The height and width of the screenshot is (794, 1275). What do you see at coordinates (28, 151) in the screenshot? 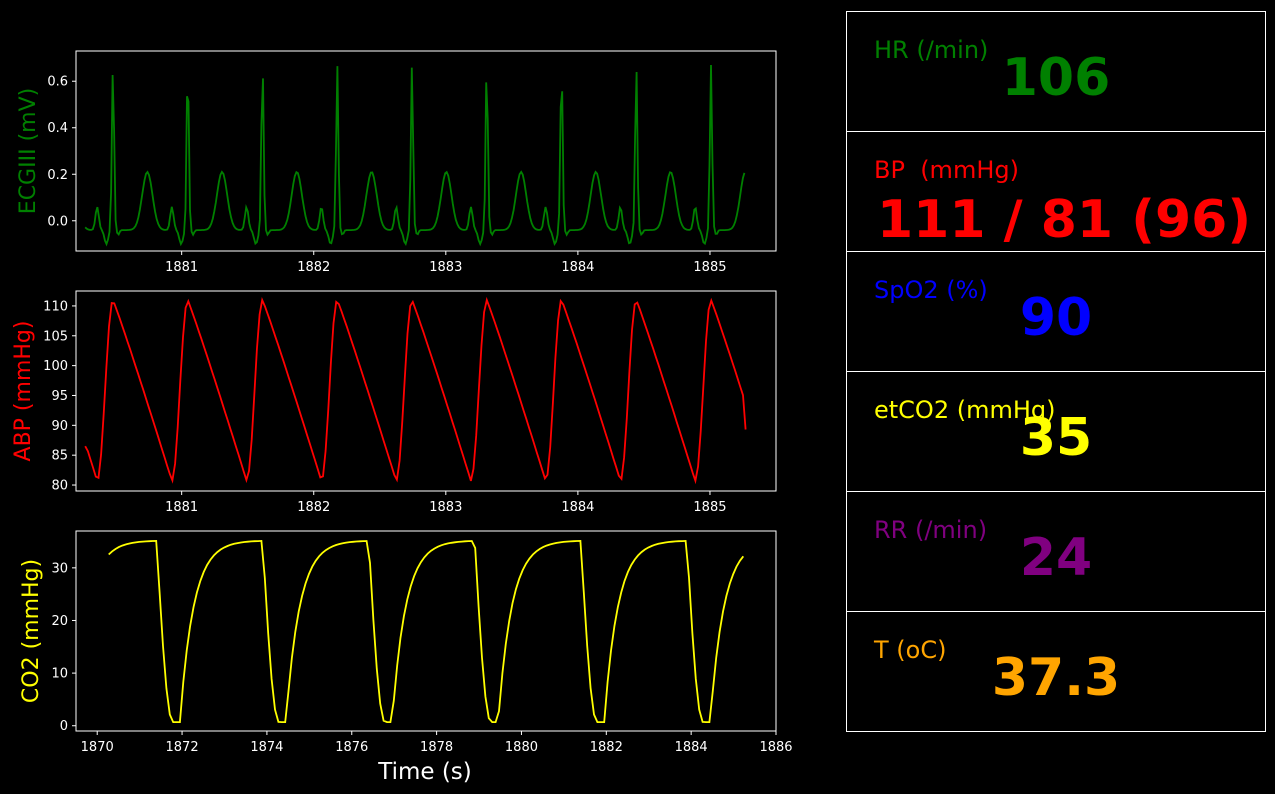
I see `y-axis-label: ECGIII (mV)` at bounding box center [28, 151].